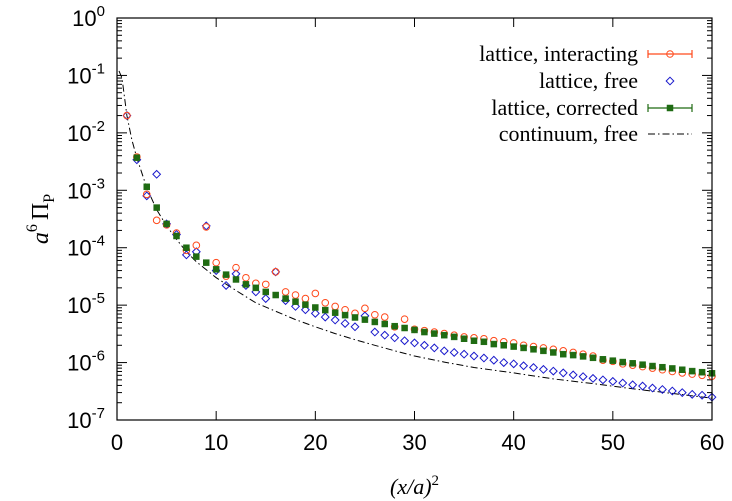 This screenshot has width=732, height=501. What do you see at coordinates (564, 107) in the screenshot?
I see `legend-label: lattice, corrected` at bounding box center [564, 107].